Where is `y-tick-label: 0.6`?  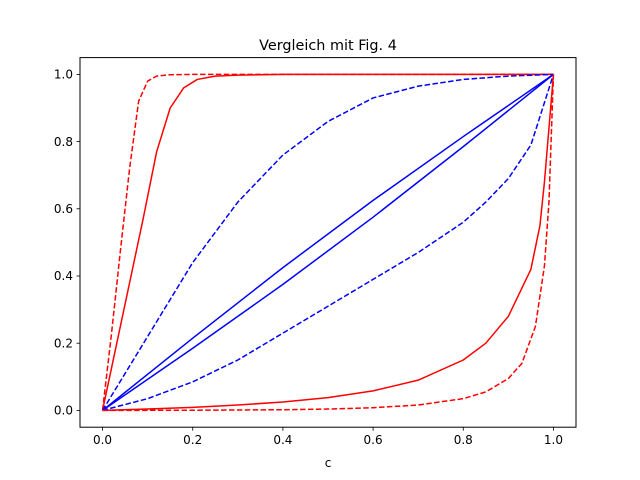
y-tick-label: 0.6 is located at coordinates (63, 209).